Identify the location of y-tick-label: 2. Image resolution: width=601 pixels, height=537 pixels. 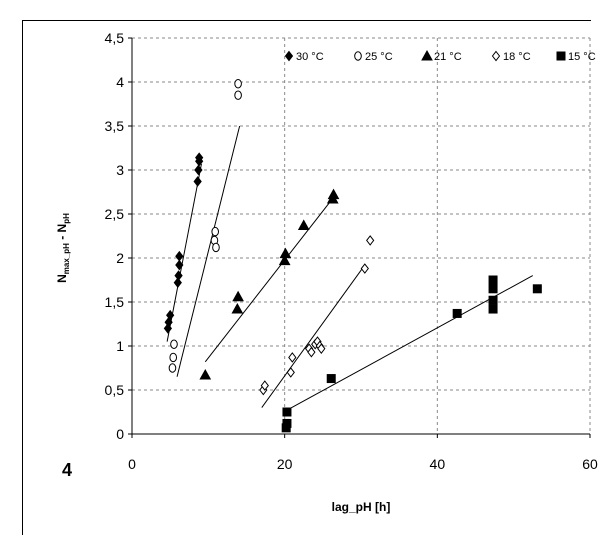
(120, 258).